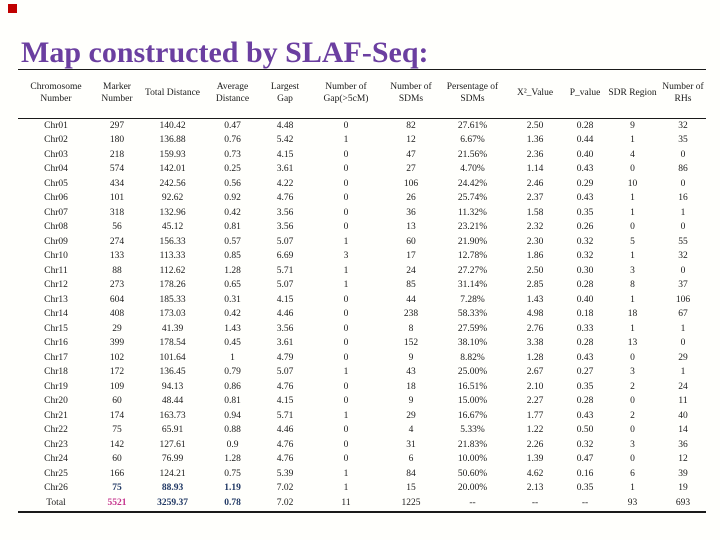  I want to click on table-cell: 1.14, so click(535, 169).